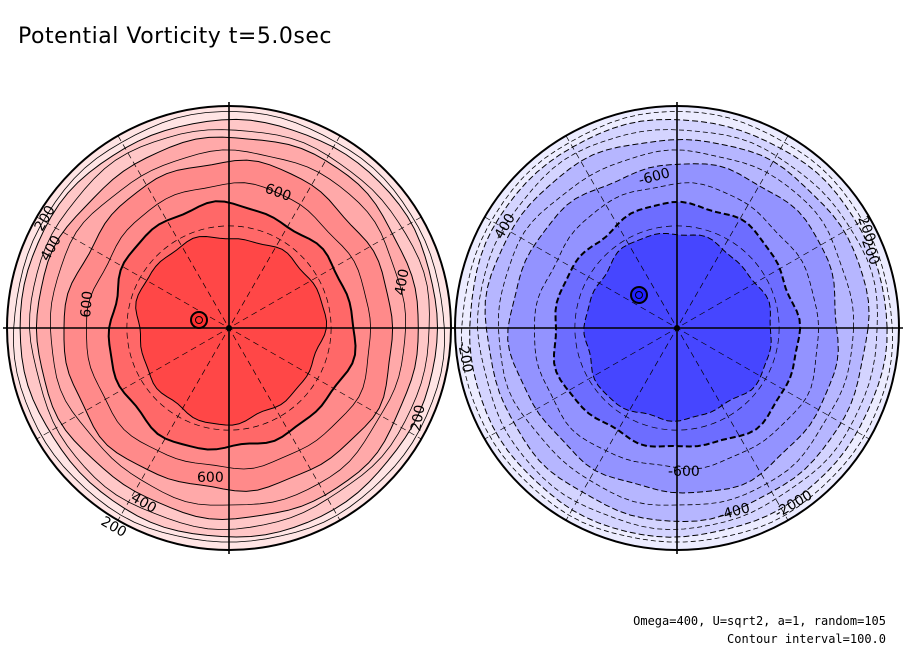  Describe the element at coordinates (418, 418) in the screenshot. I see `contour-label: 200` at that location.